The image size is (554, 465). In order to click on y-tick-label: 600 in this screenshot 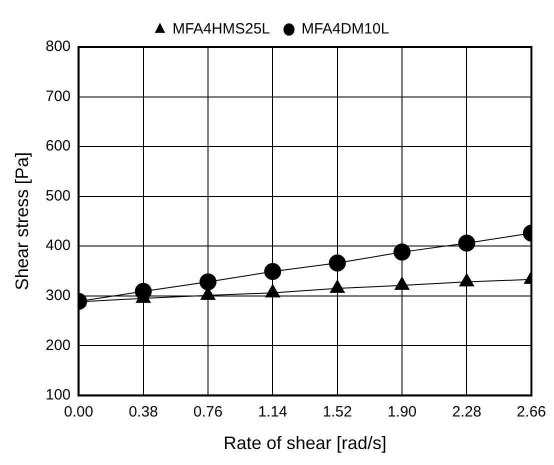, I will do `click(58, 146)`.